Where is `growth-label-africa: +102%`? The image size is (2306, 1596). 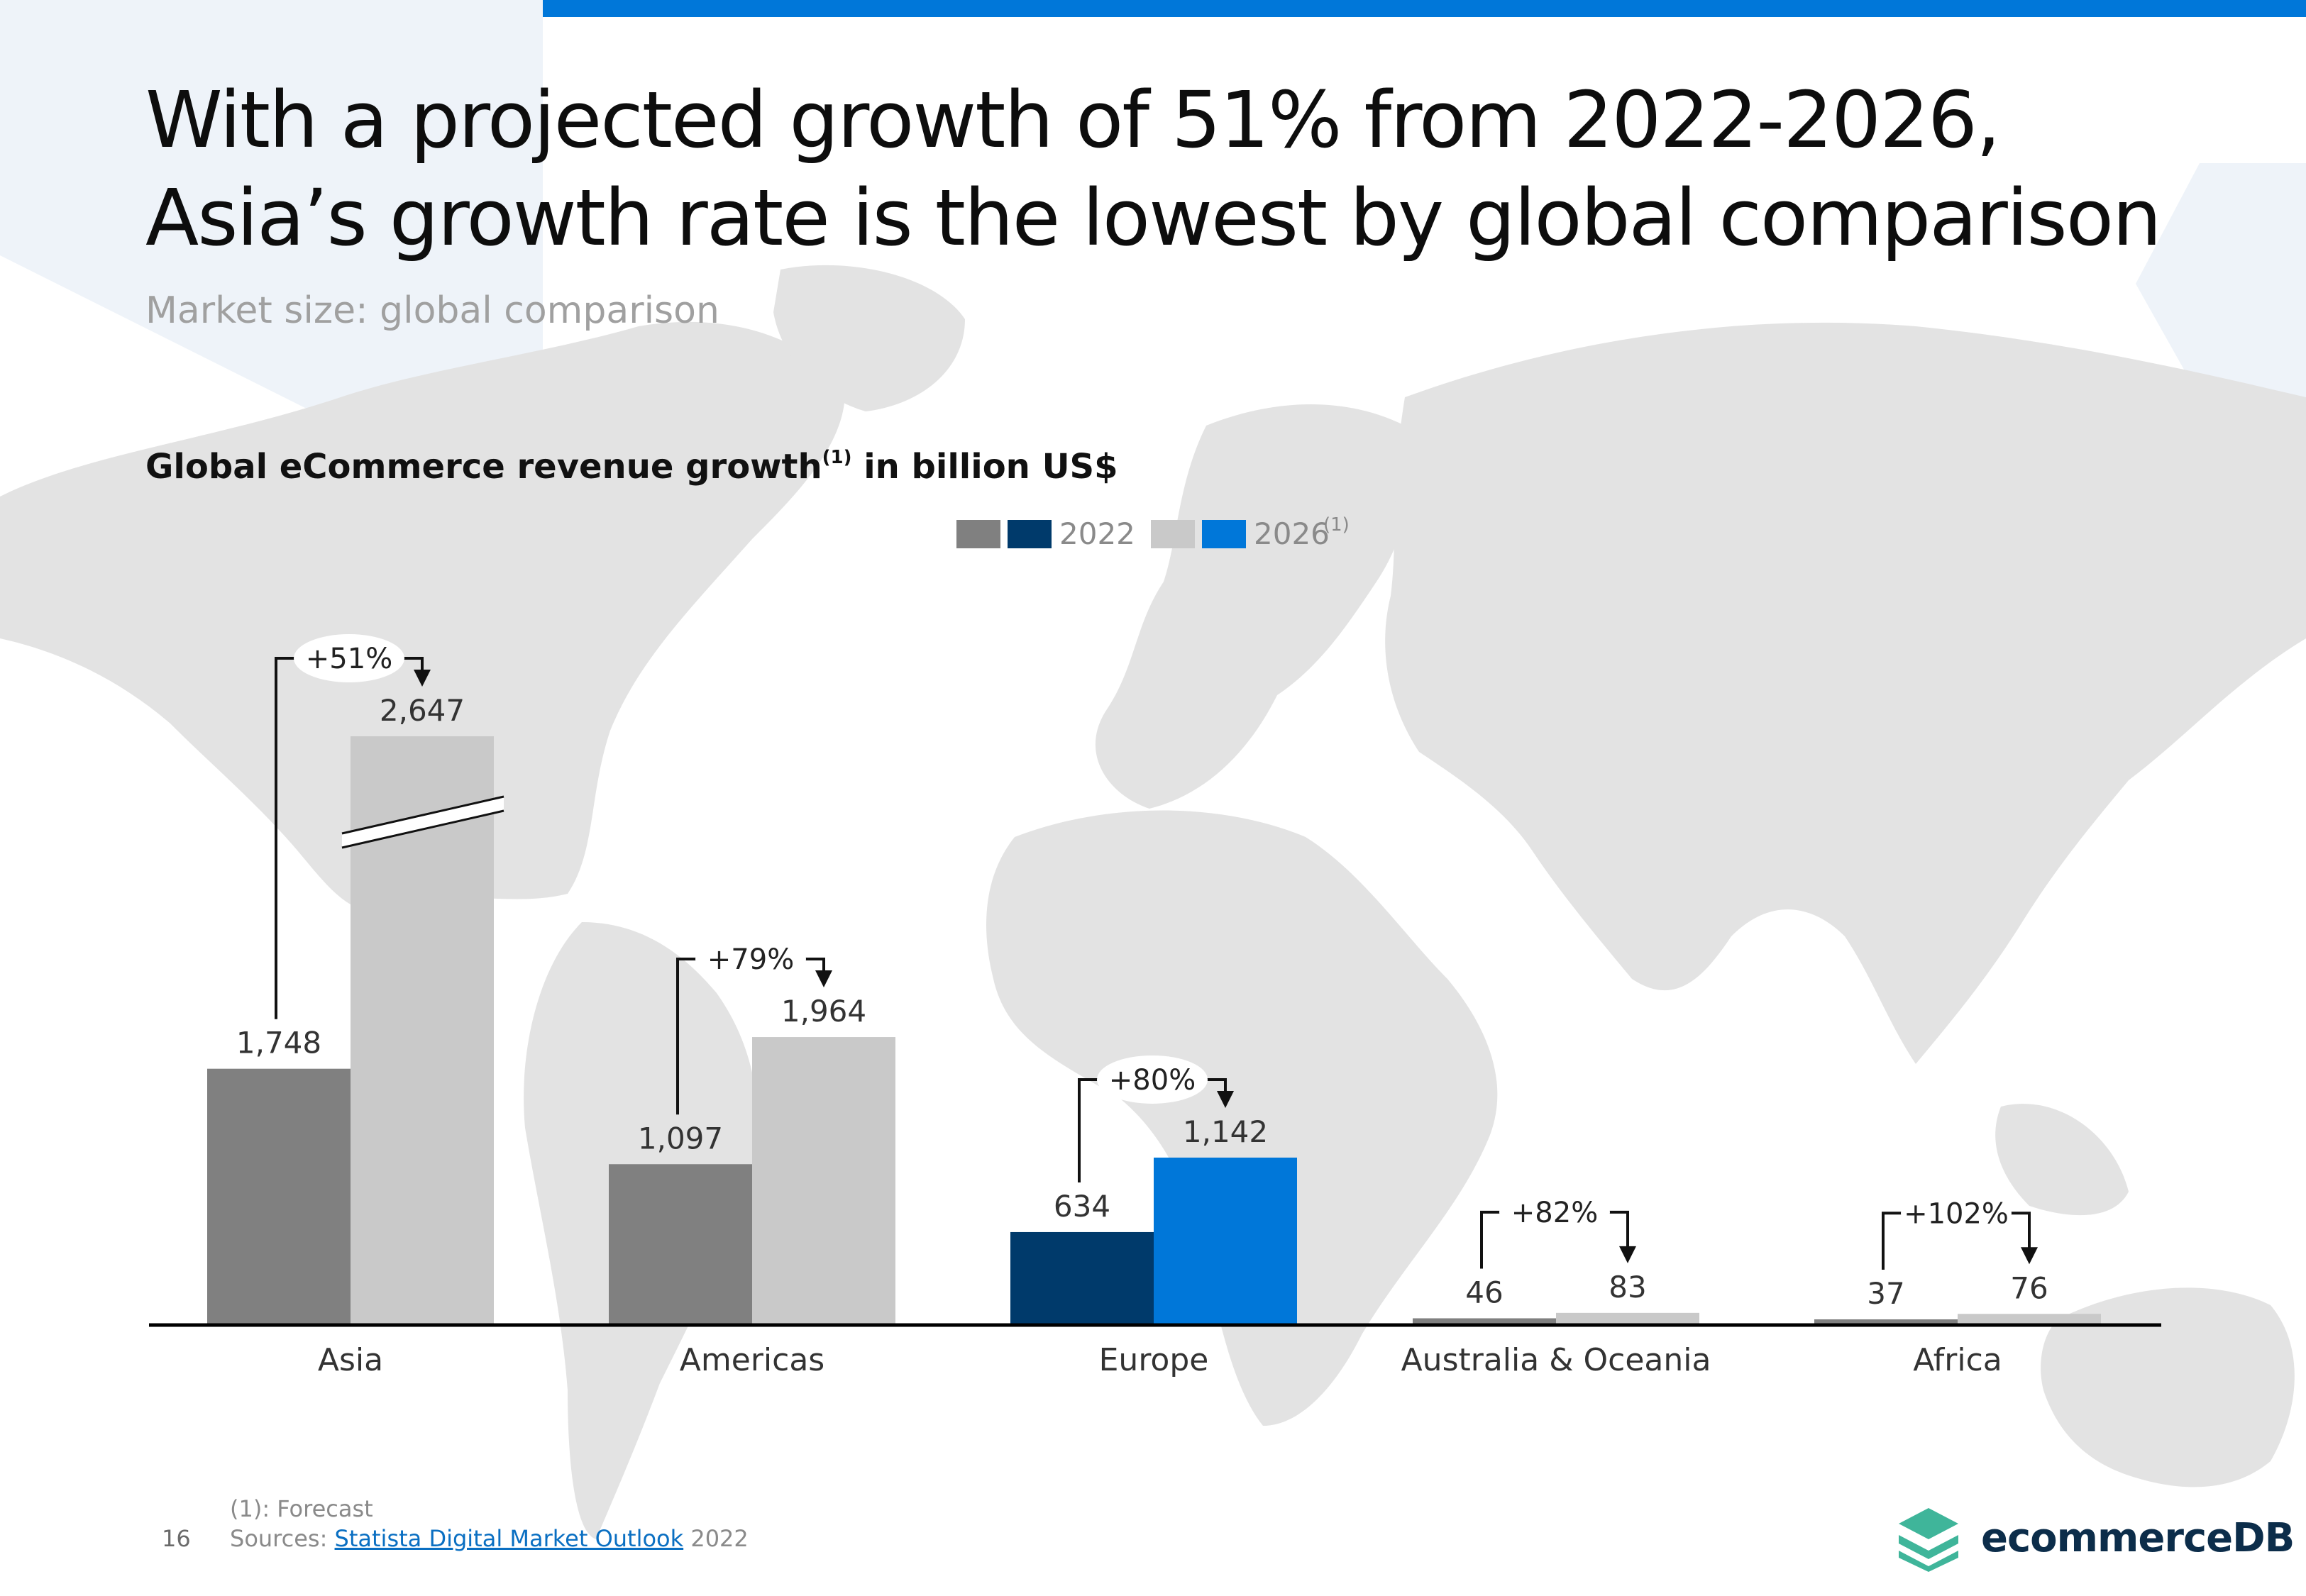 growth-label-africa: +102% is located at coordinates (1956, 1213).